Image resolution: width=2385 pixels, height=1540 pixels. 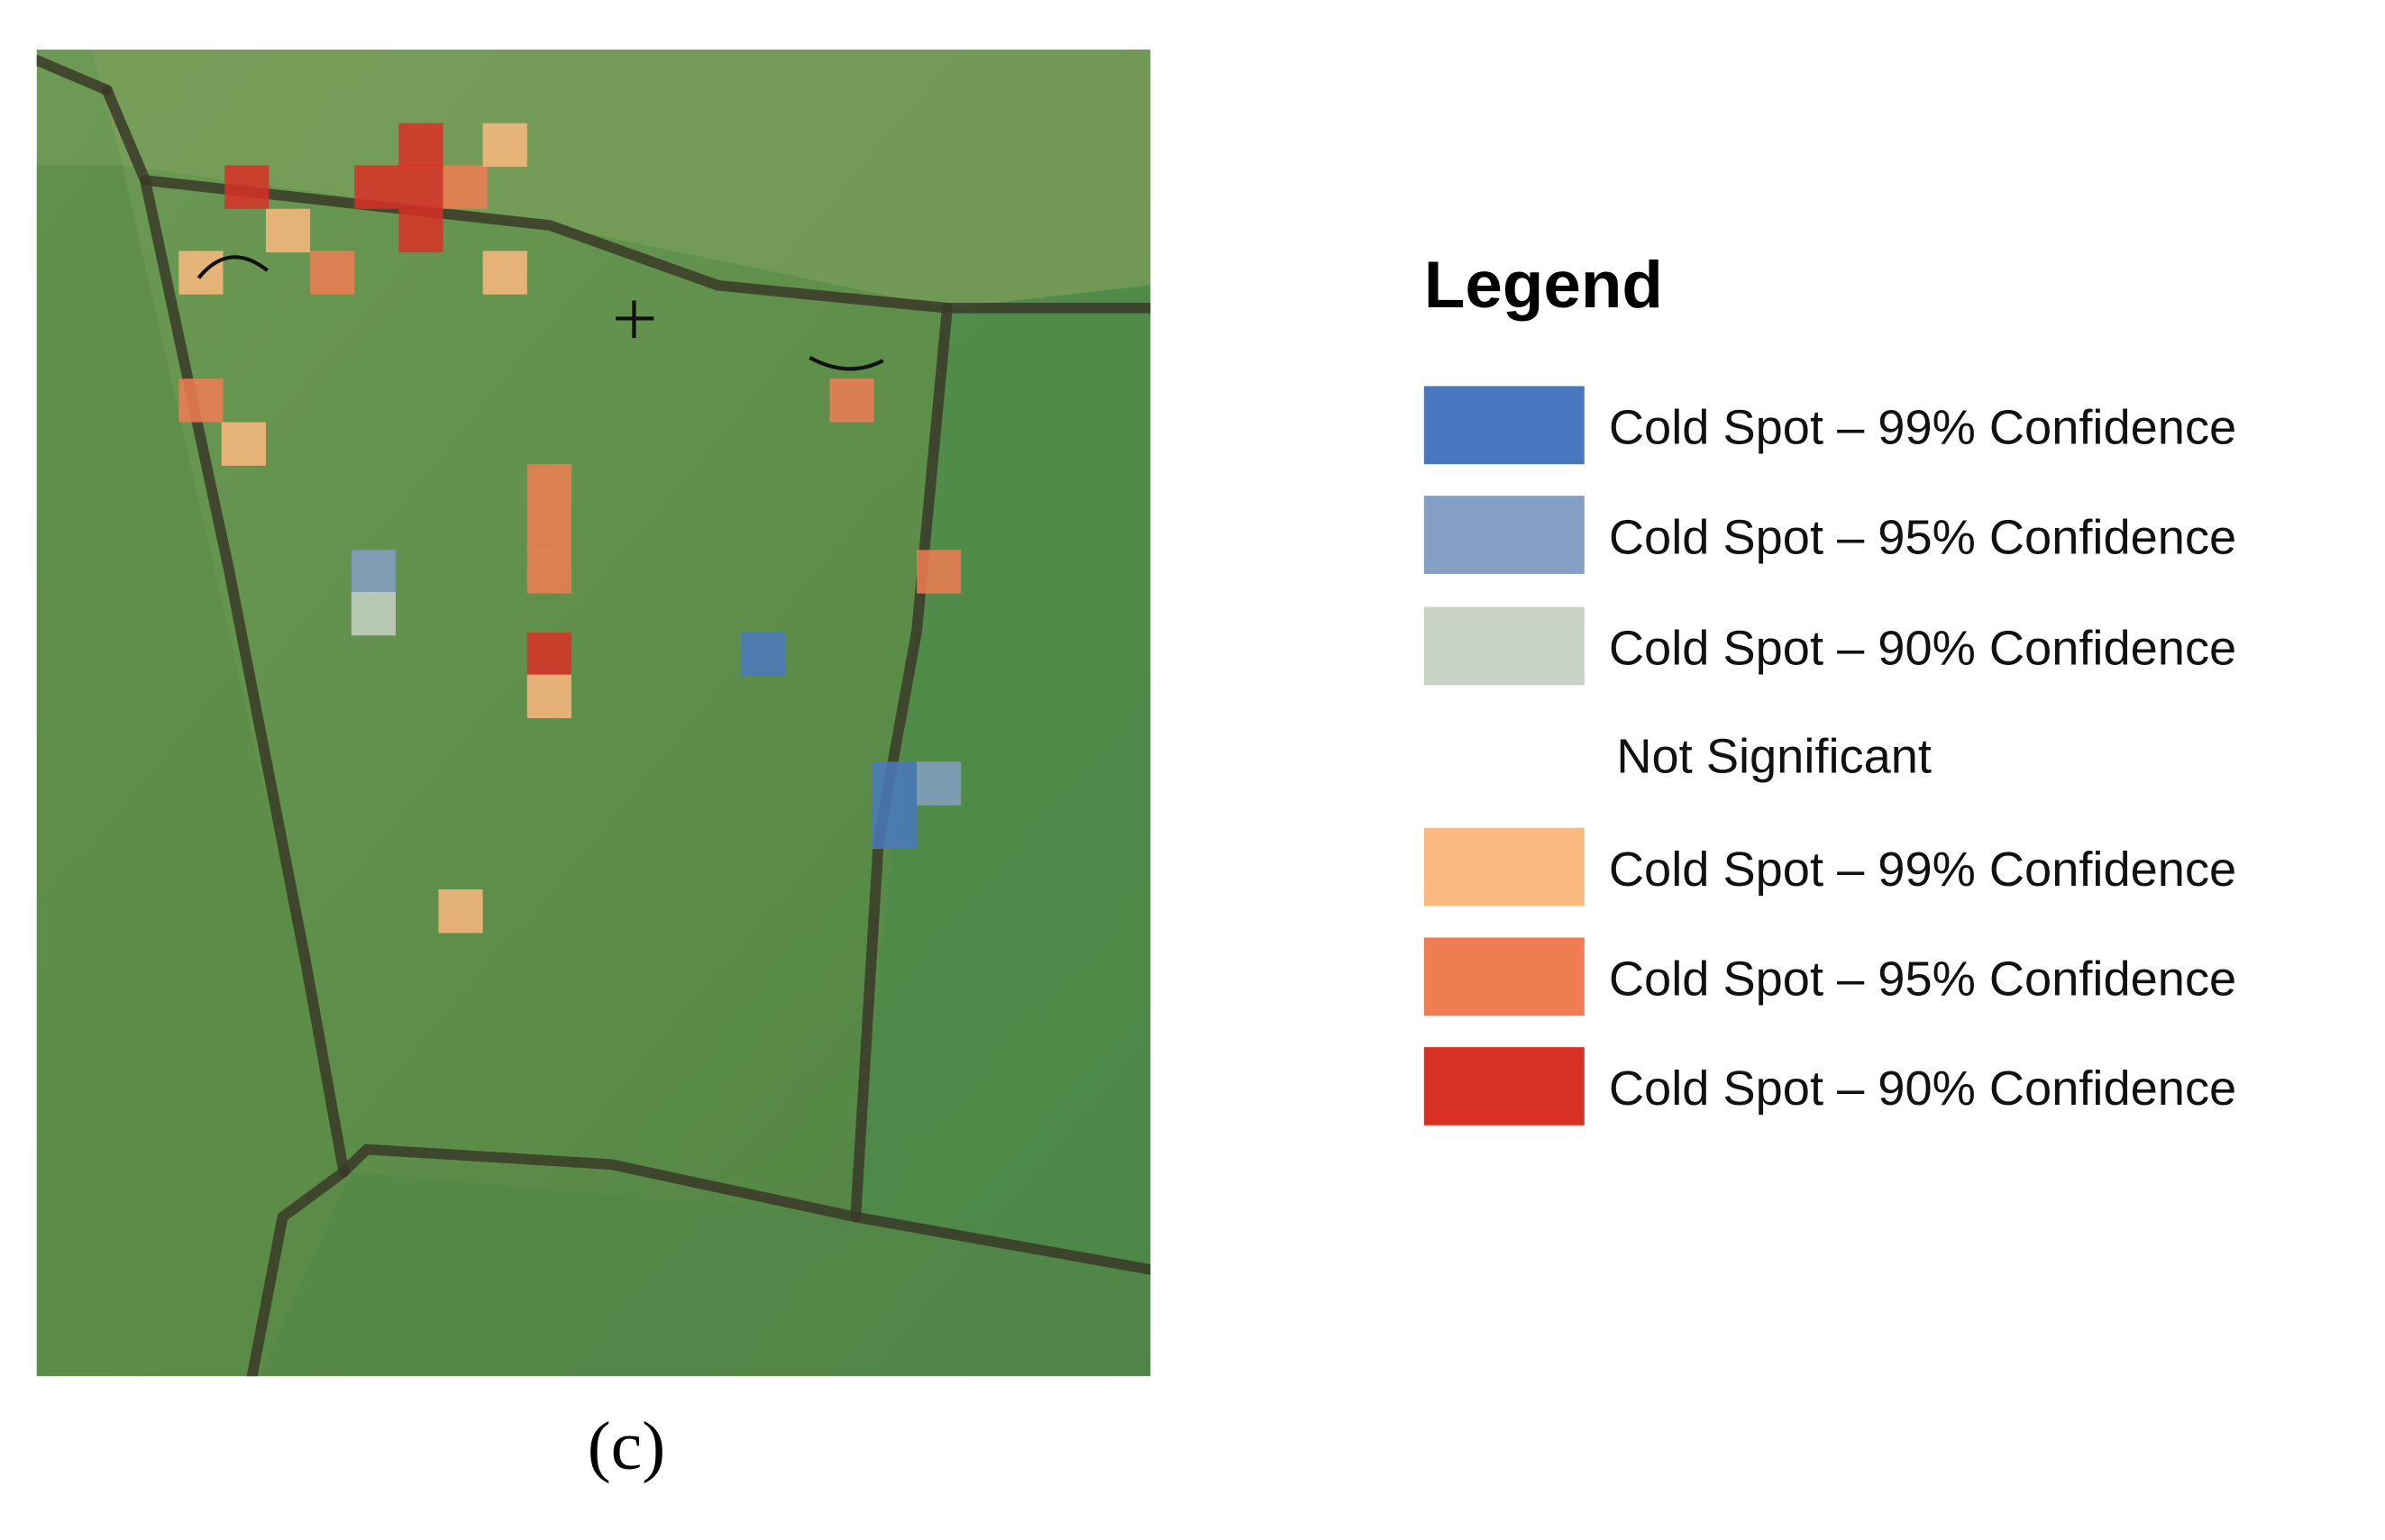 I want to click on field-west, so click(x=194, y=771).